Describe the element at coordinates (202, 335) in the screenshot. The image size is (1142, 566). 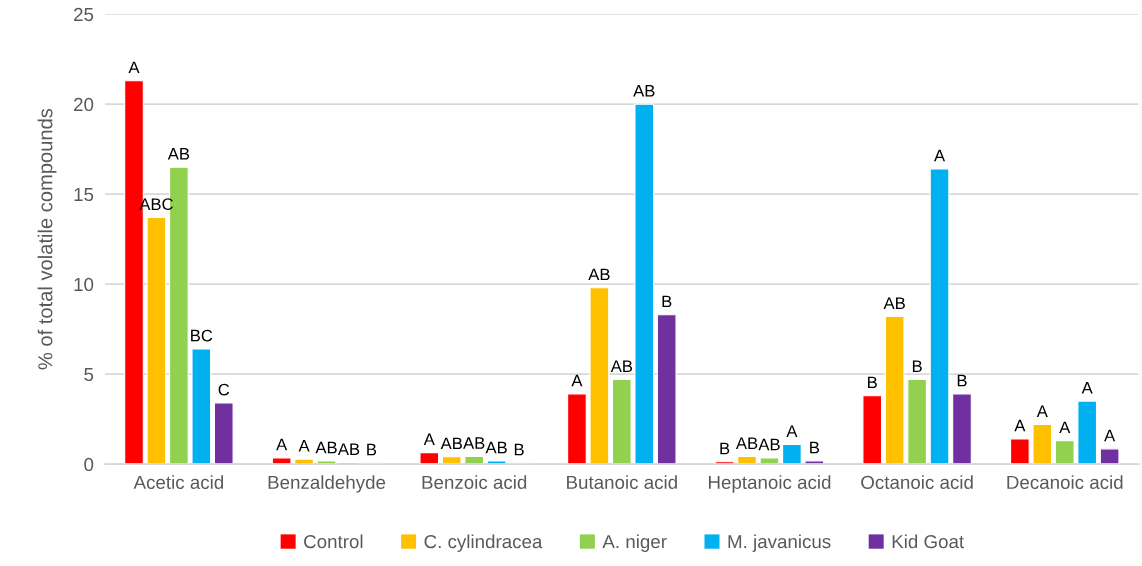
I see `data-label: BC` at that location.